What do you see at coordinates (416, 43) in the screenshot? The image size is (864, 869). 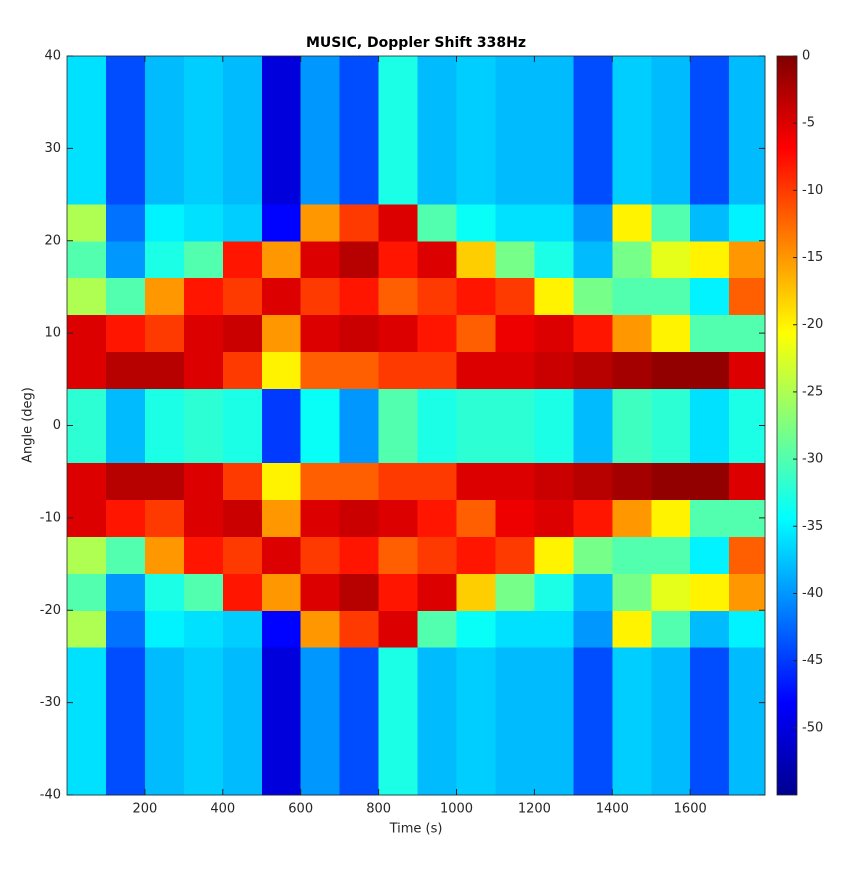 I see `chart-title: MUSIC, Doppler Shift 338Hz` at bounding box center [416, 43].